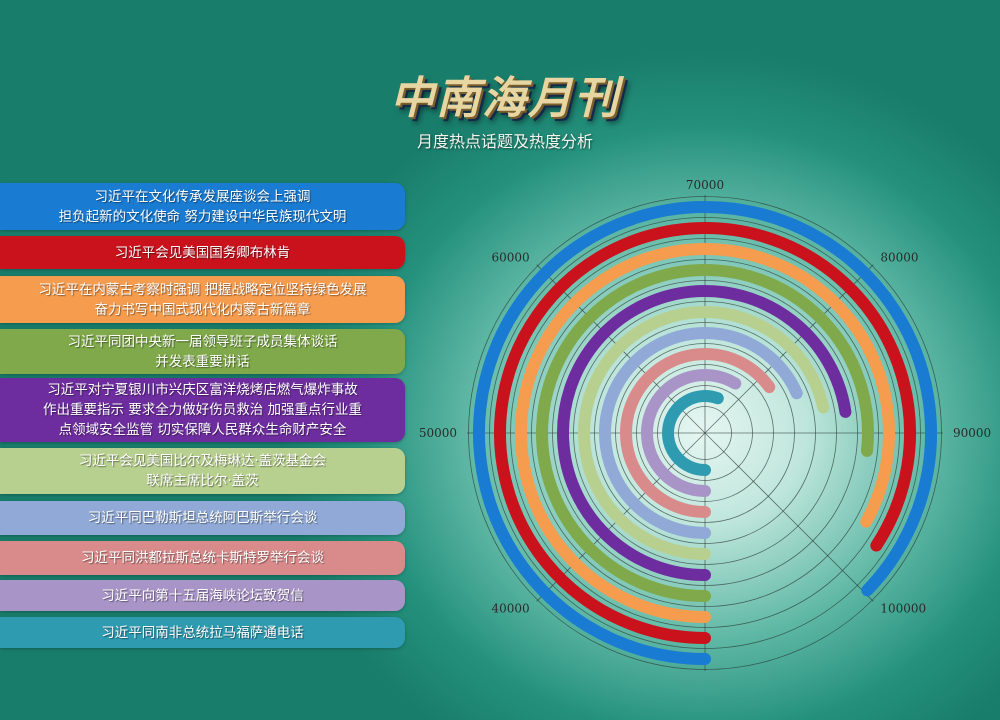  I want to click on tick-label: 50000, so click(438, 433).